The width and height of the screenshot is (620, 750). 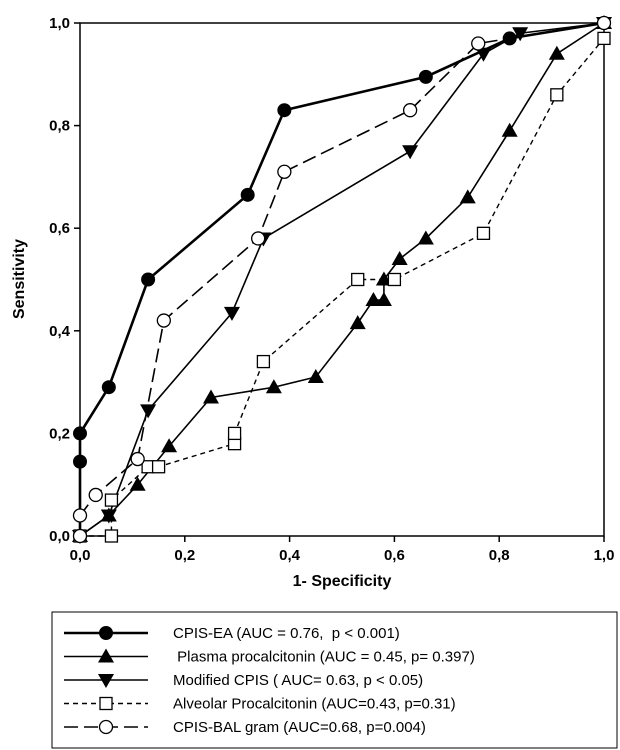 I want to click on x-axis-title: 1- Specificity, so click(x=342, y=581).